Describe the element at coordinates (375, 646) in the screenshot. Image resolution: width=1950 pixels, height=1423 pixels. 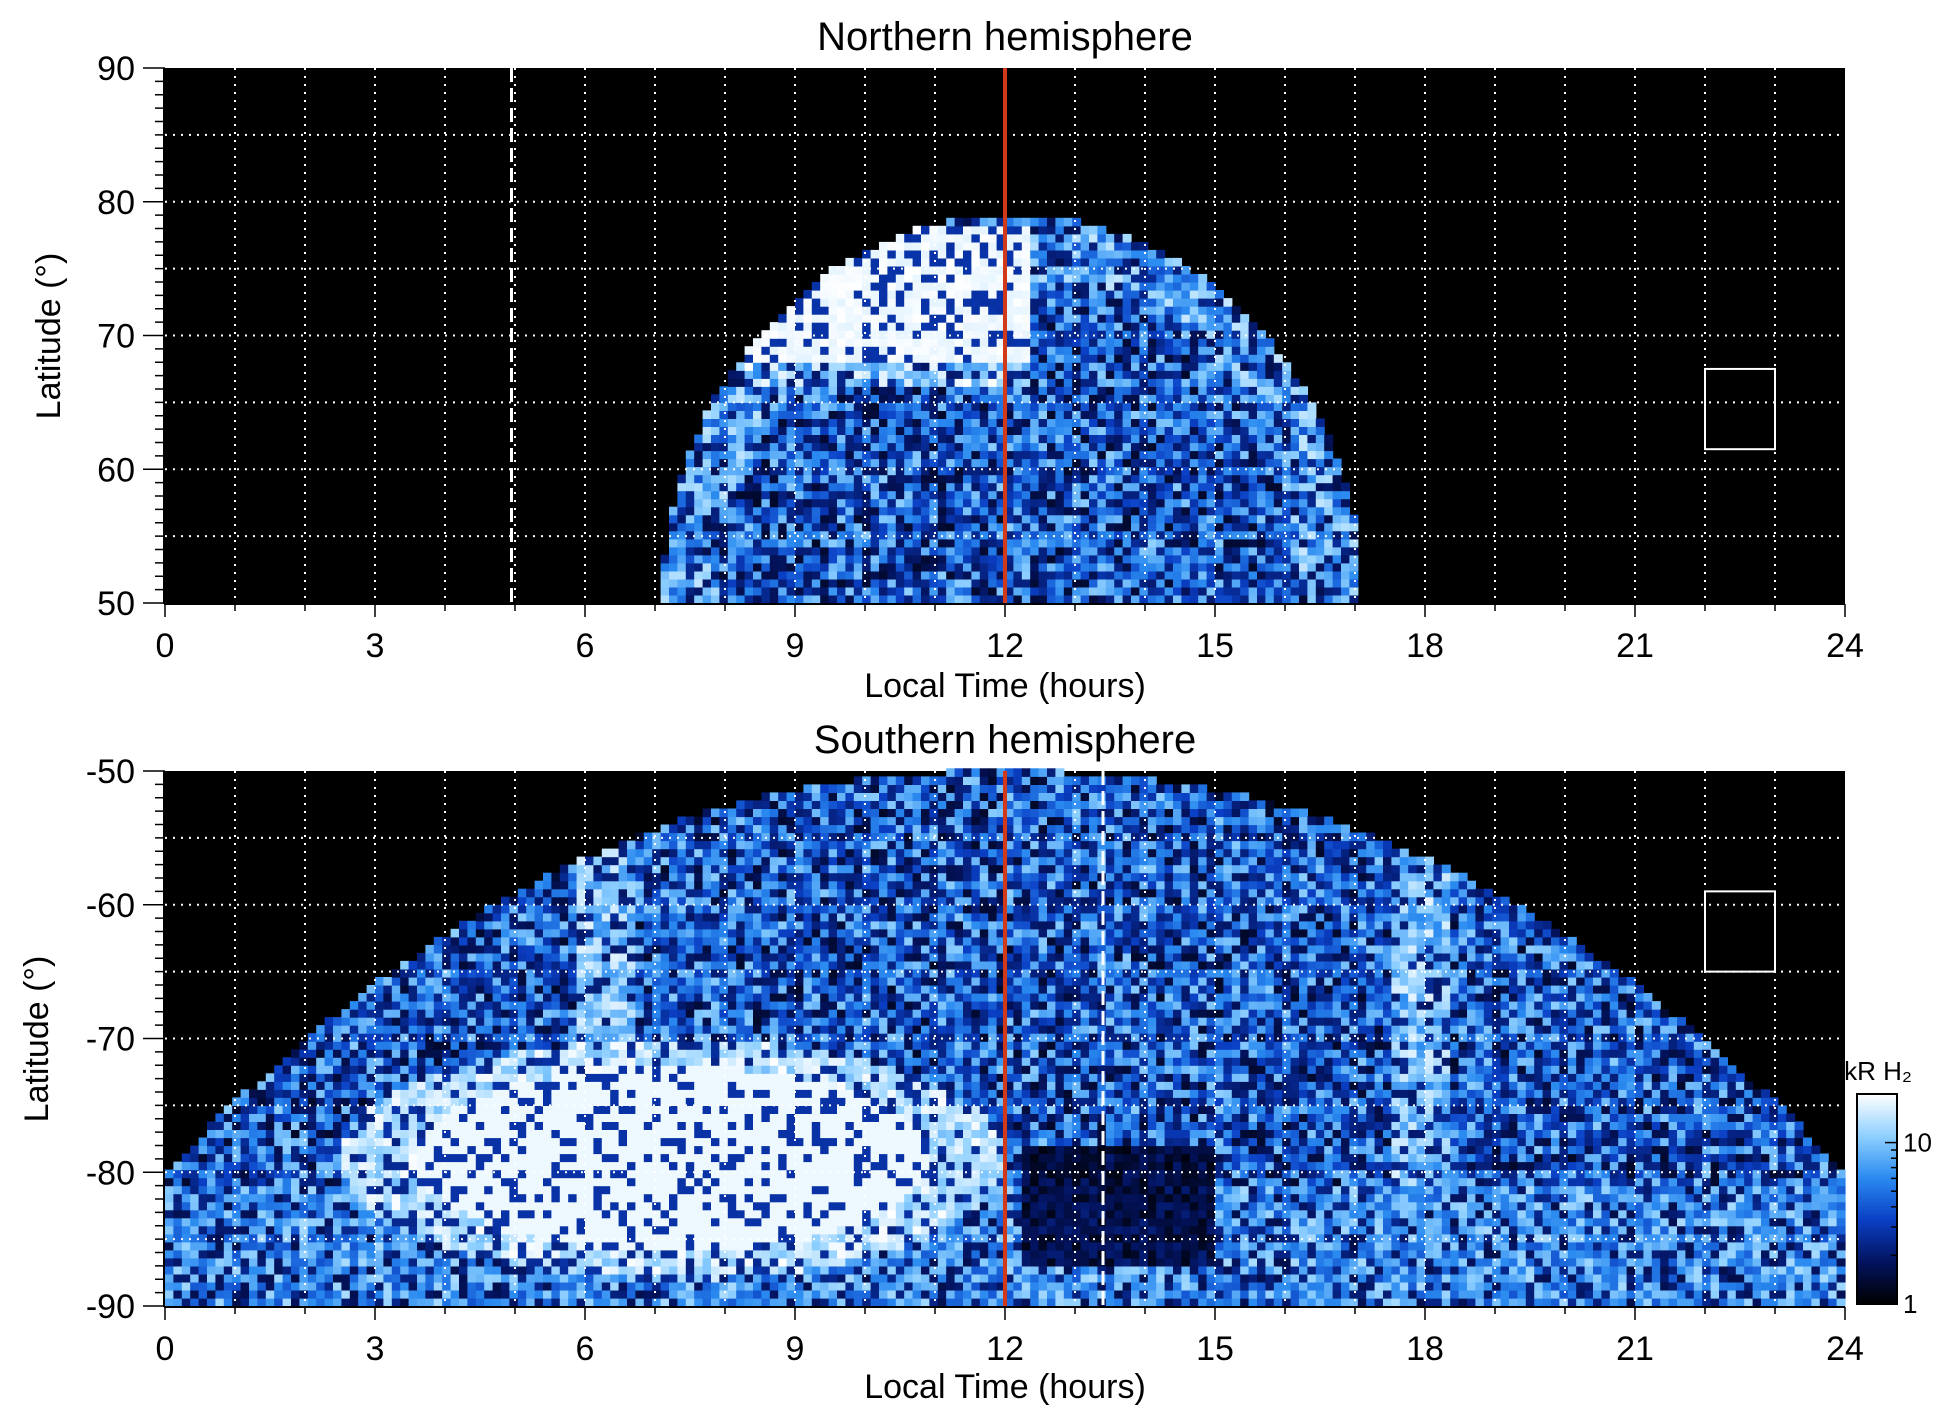
I see `x-tick-label: 3` at that location.